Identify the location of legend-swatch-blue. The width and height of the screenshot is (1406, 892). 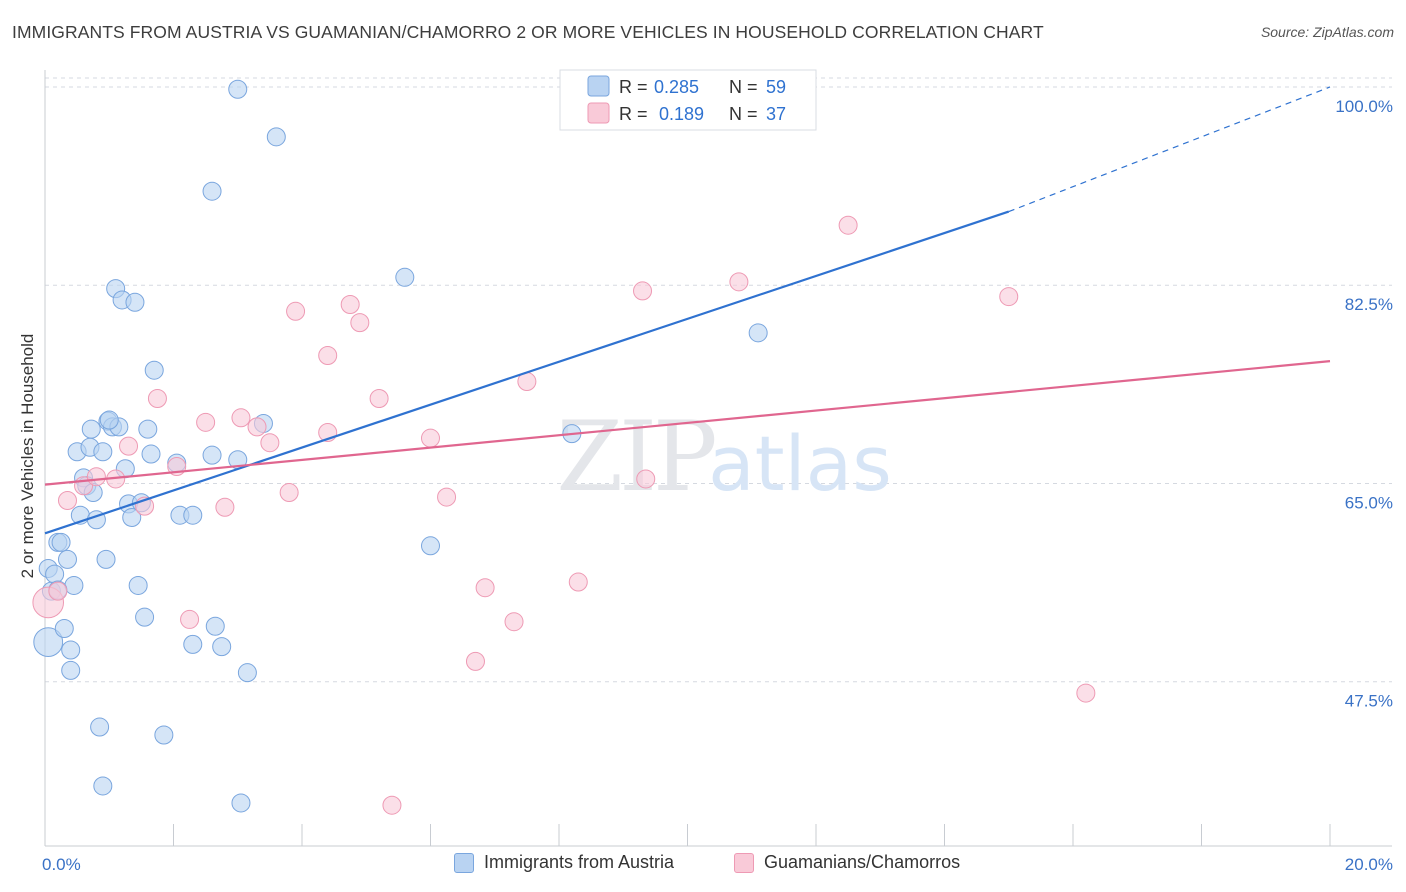
(598, 86).